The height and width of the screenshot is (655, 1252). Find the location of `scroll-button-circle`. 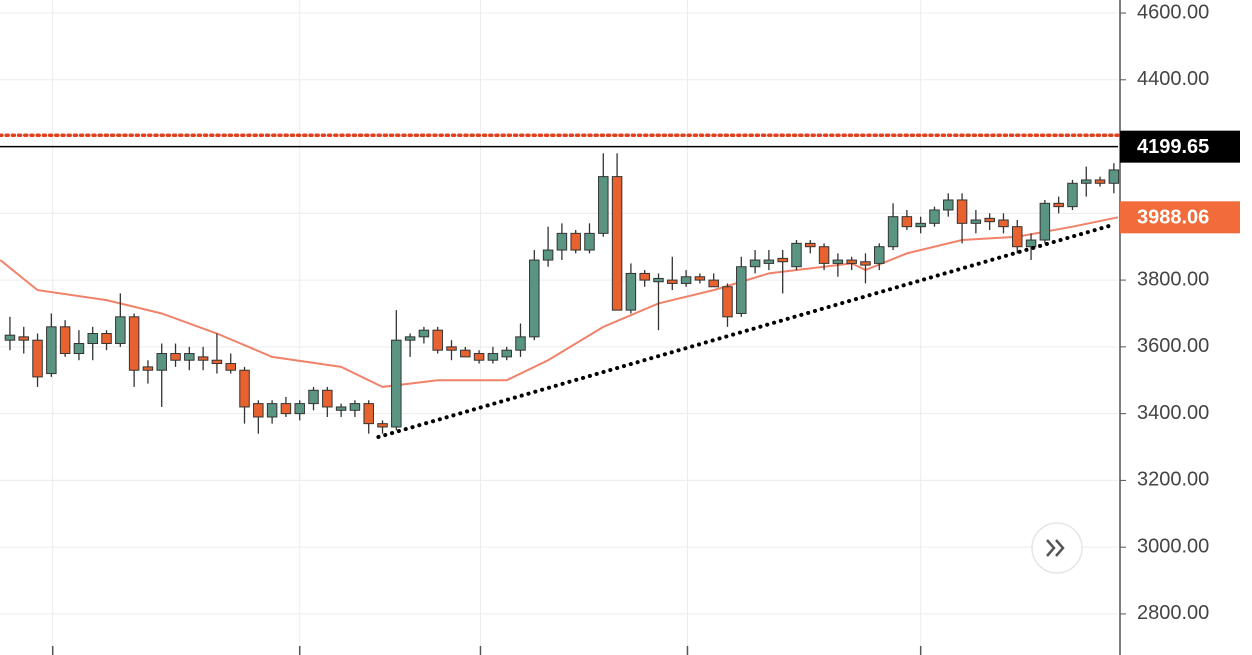

scroll-button-circle is located at coordinates (1057, 548).